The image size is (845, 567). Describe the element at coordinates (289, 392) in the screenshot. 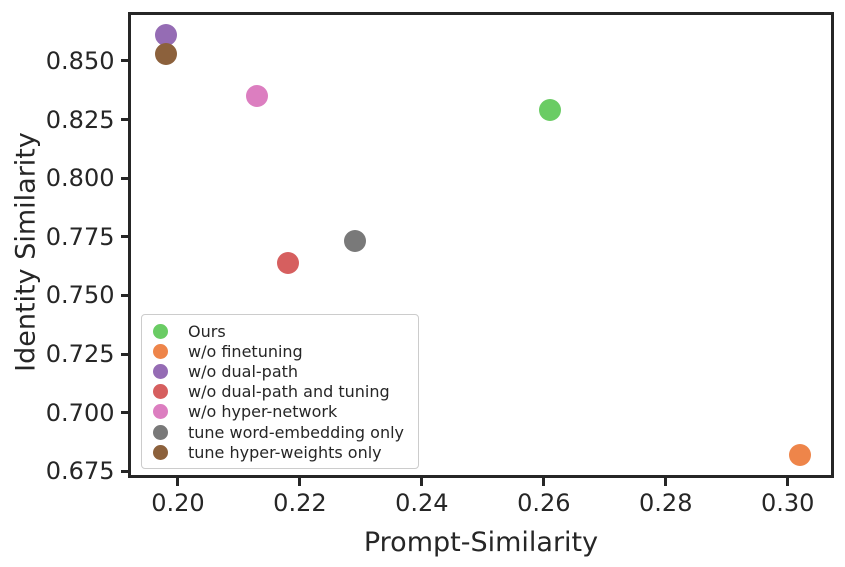

I see `legend-label: w/o dual-path and tuning` at that location.